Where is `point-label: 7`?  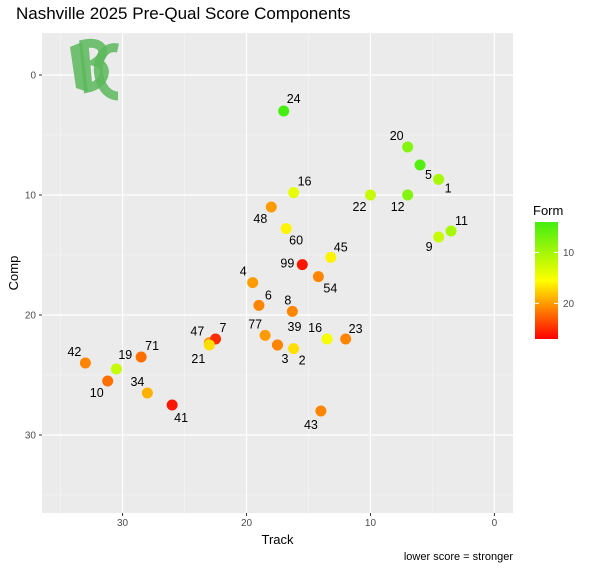 point-label: 7 is located at coordinates (223, 328).